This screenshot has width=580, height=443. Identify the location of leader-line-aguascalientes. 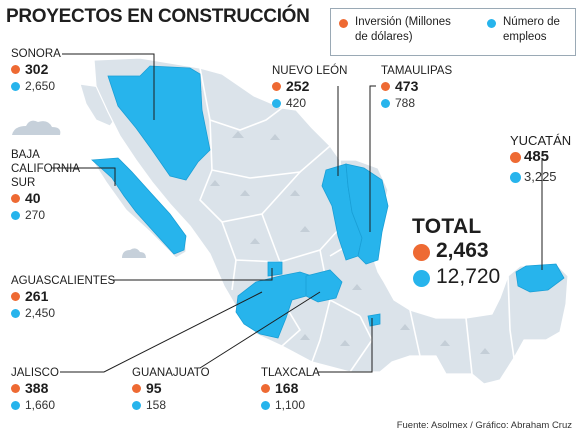
(192, 274).